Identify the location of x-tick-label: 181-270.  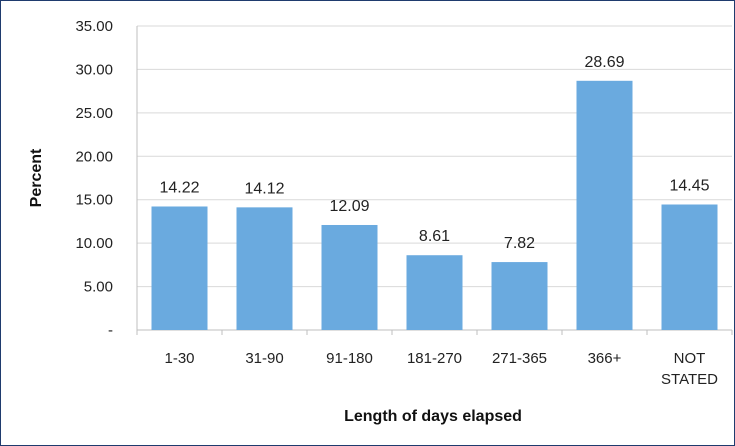
(434, 358).